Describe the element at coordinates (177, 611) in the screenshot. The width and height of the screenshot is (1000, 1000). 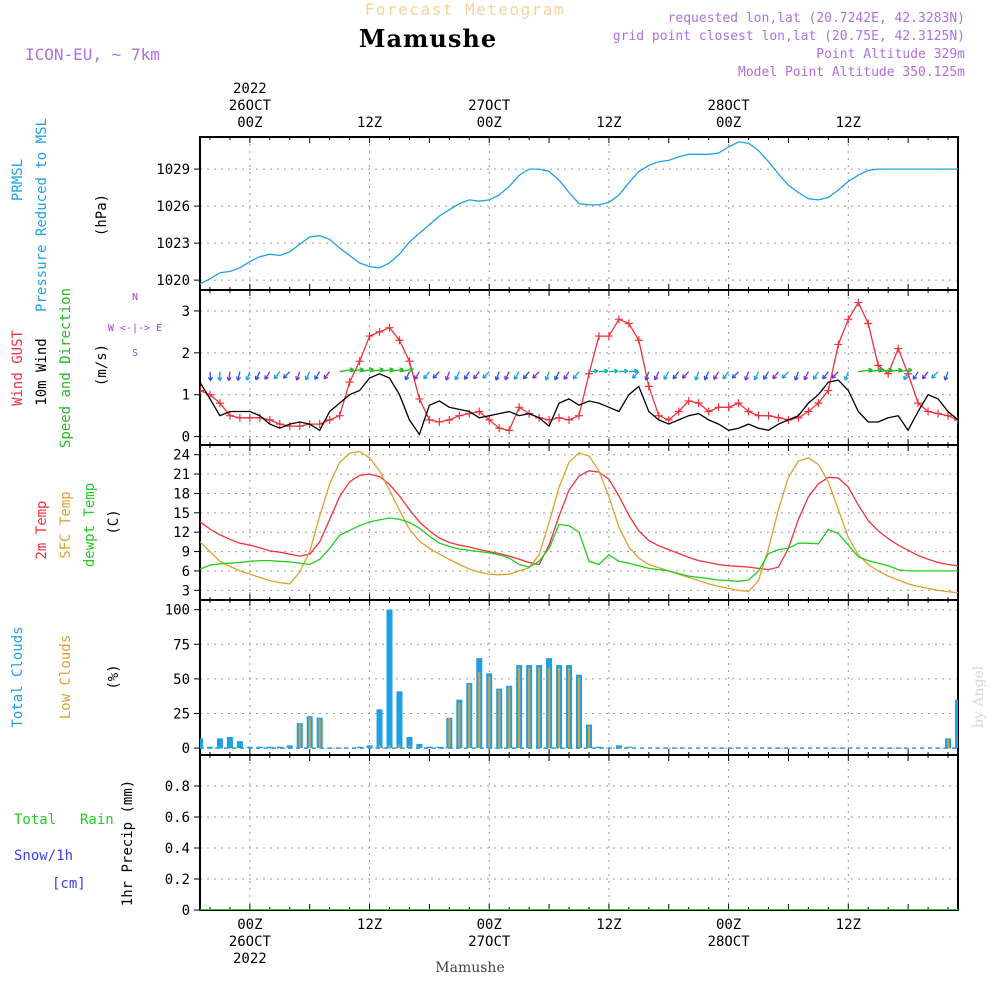
I see `y-tick-label: 100` at that location.